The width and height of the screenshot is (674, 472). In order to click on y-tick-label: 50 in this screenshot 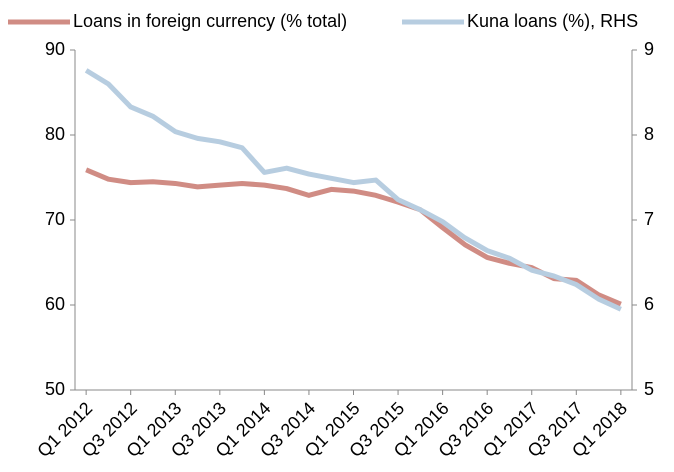, I will do `click(55, 389)`.